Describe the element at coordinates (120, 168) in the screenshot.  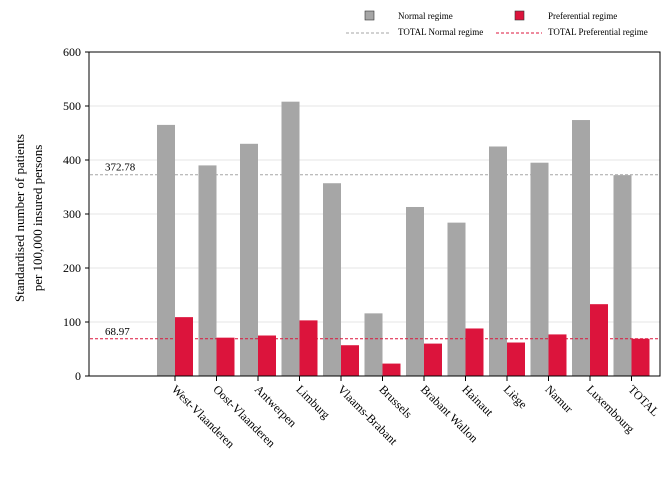
I see `total-normal-label: 372.78` at that location.